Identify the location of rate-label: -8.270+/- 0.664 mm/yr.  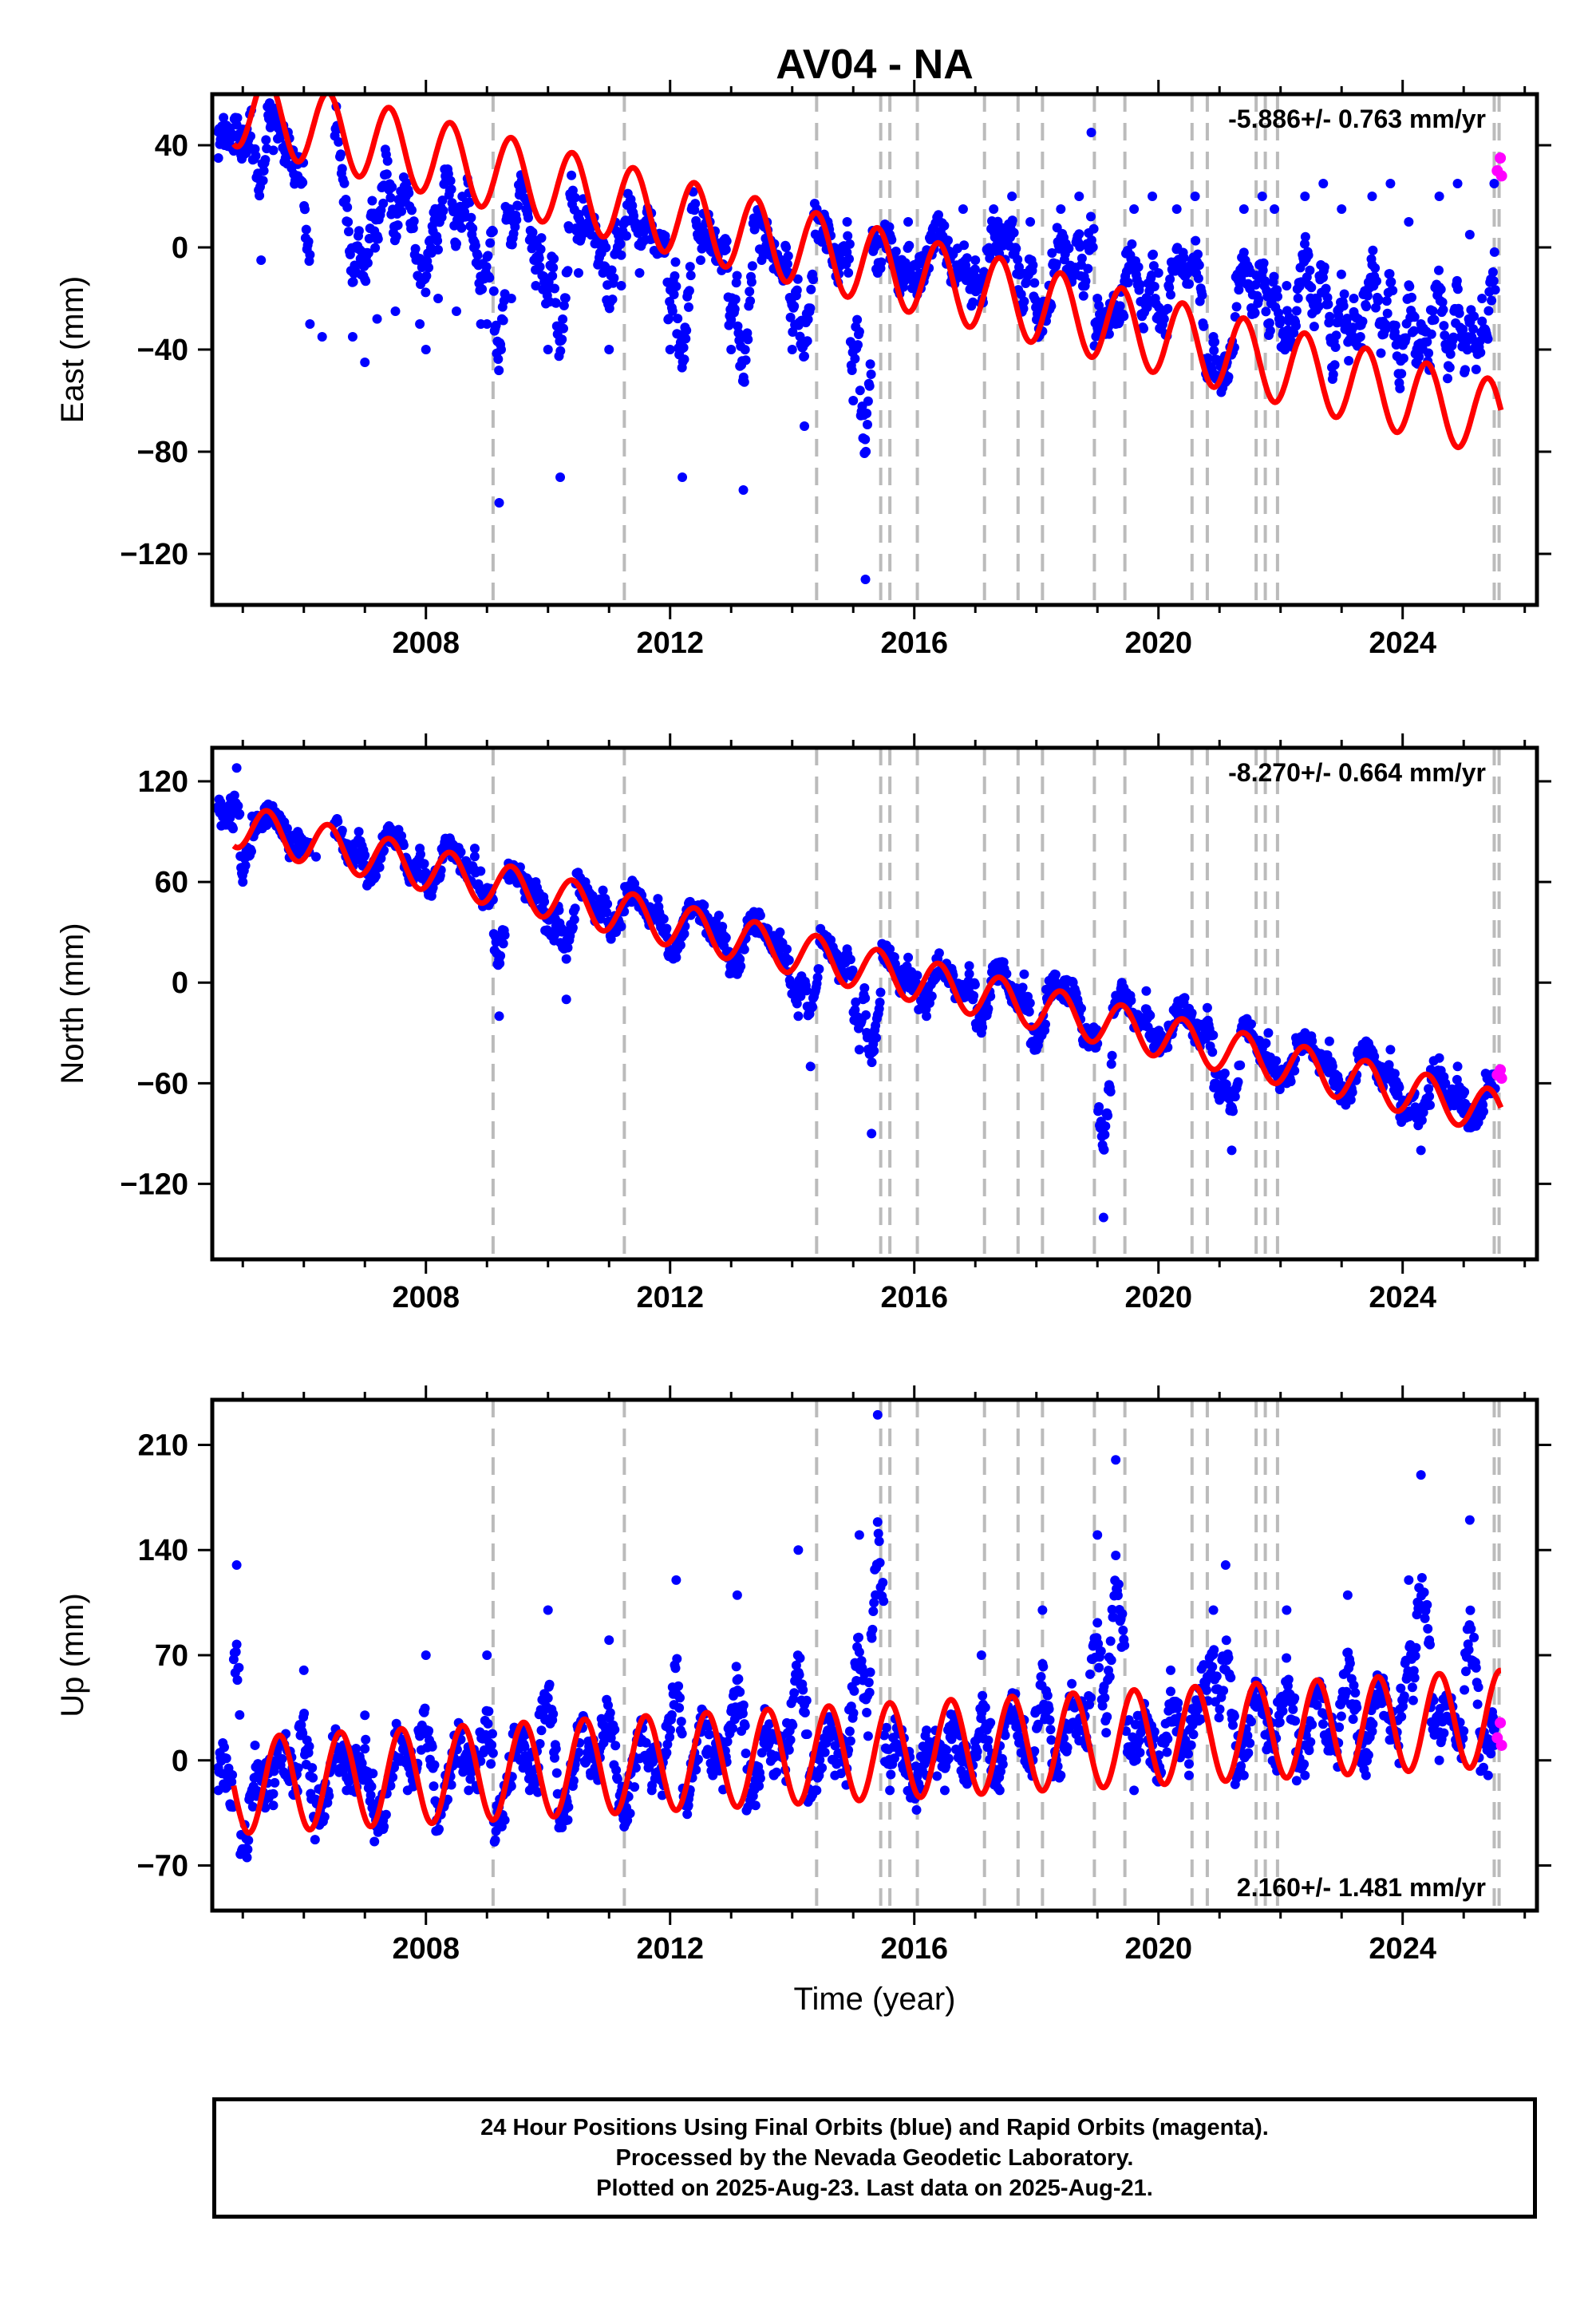
(1357, 772).